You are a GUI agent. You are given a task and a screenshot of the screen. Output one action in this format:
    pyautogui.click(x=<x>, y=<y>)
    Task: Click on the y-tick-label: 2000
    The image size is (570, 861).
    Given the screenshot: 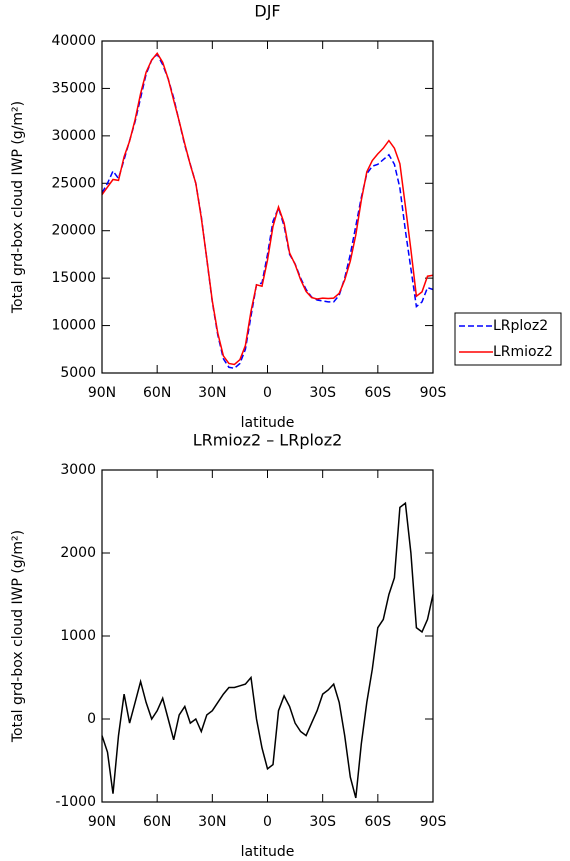 What is the action you would take?
    pyautogui.click(x=78, y=553)
    